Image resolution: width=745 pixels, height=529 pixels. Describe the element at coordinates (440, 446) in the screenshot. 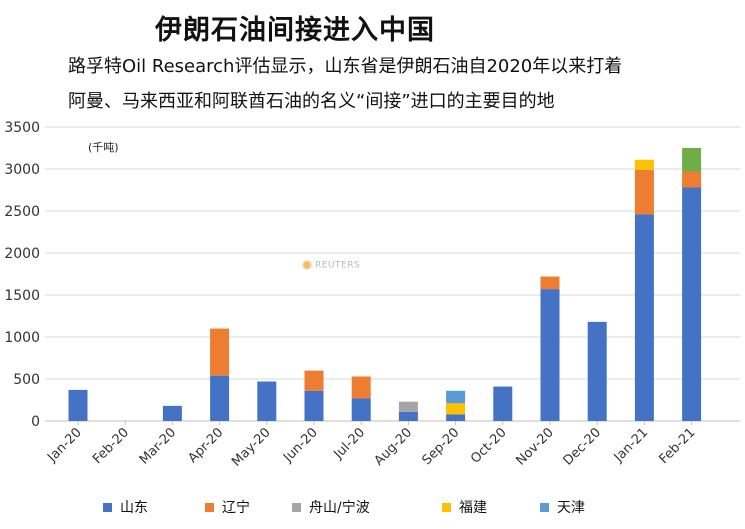

I see `x-tick-label: Sep-20` at that location.